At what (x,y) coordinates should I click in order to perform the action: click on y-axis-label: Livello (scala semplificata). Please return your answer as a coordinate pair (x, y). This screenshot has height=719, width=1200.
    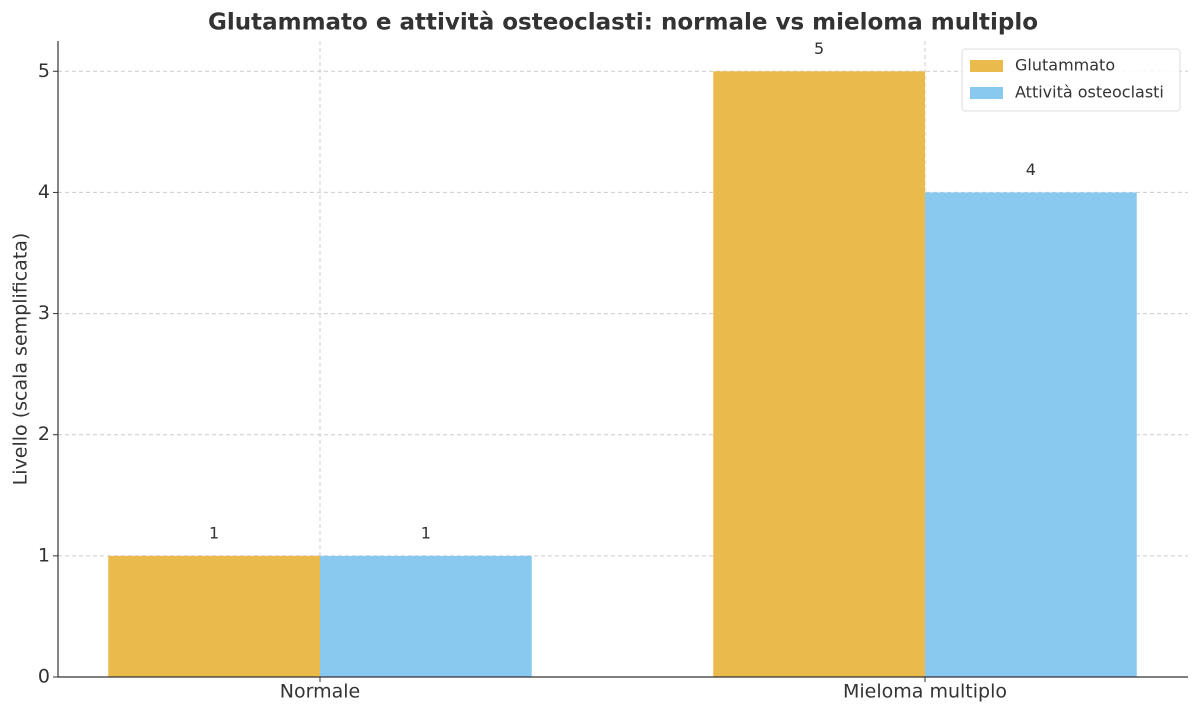
    Looking at the image, I should click on (21, 359).